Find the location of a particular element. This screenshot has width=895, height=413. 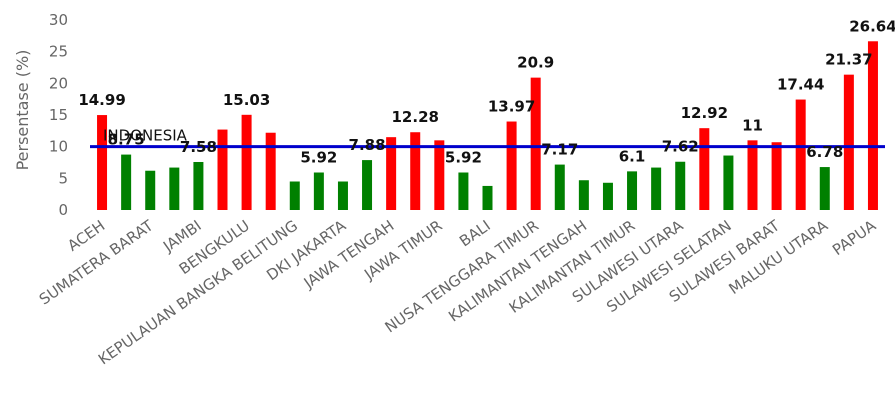

data-label-15: 5.92 is located at coordinates (463, 158).